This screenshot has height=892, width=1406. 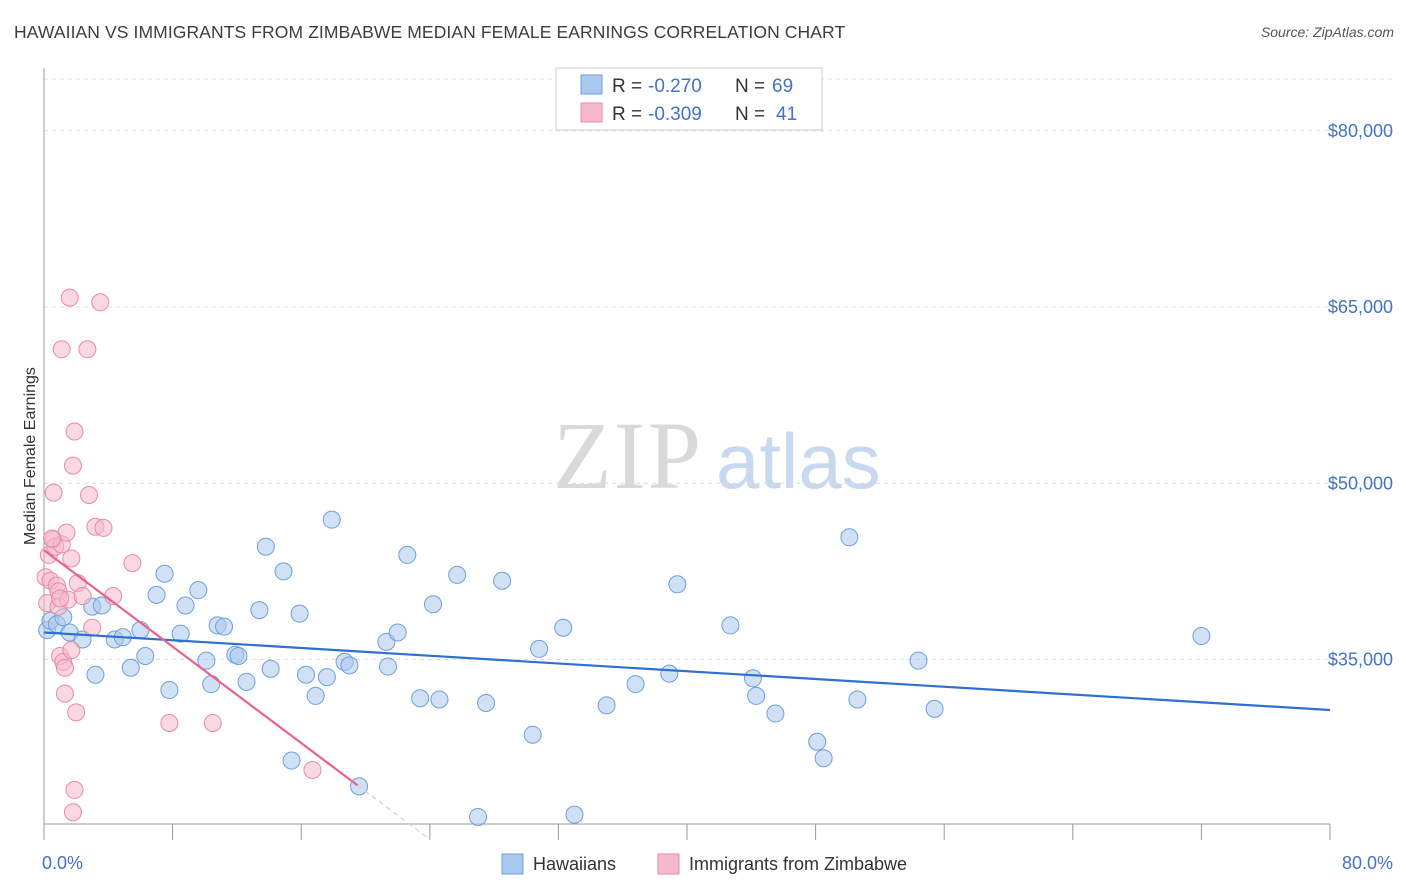 What do you see at coordinates (512, 864) in the screenshot?
I see `bottom-legend-swatch-hawaiians` at bounding box center [512, 864].